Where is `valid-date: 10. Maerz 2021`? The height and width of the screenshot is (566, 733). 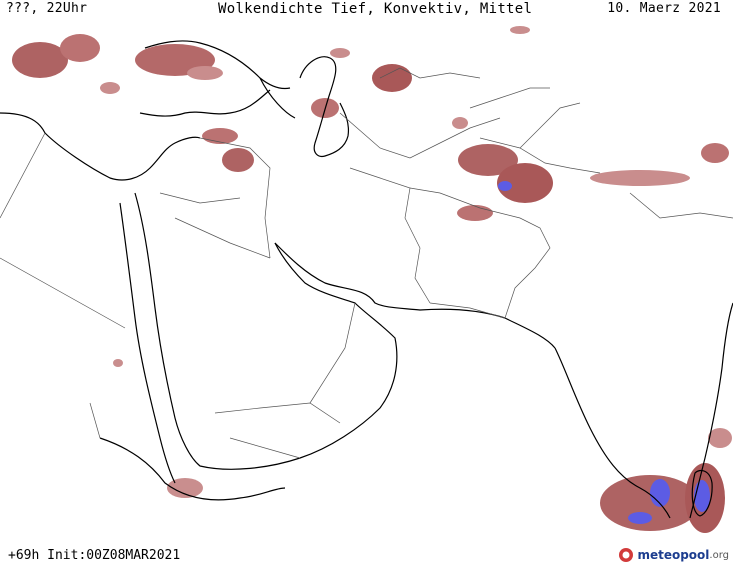 valid-date: 10. Maerz 2021 is located at coordinates (664, 8).